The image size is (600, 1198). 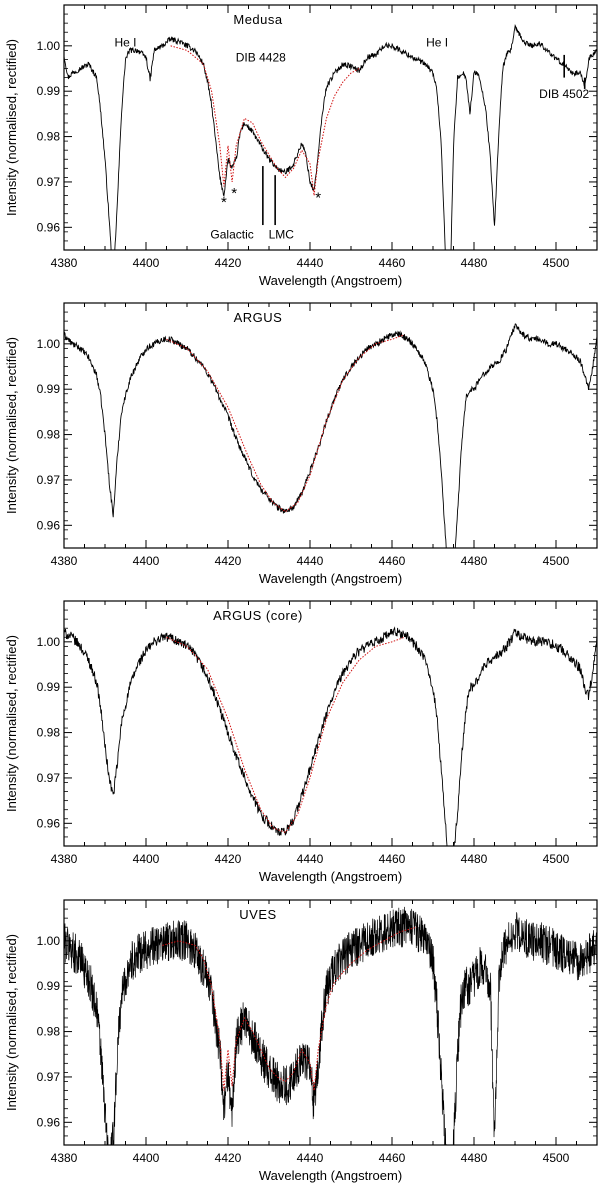 I want to click on panel-title: ARGUS (core), so click(x=258, y=615).